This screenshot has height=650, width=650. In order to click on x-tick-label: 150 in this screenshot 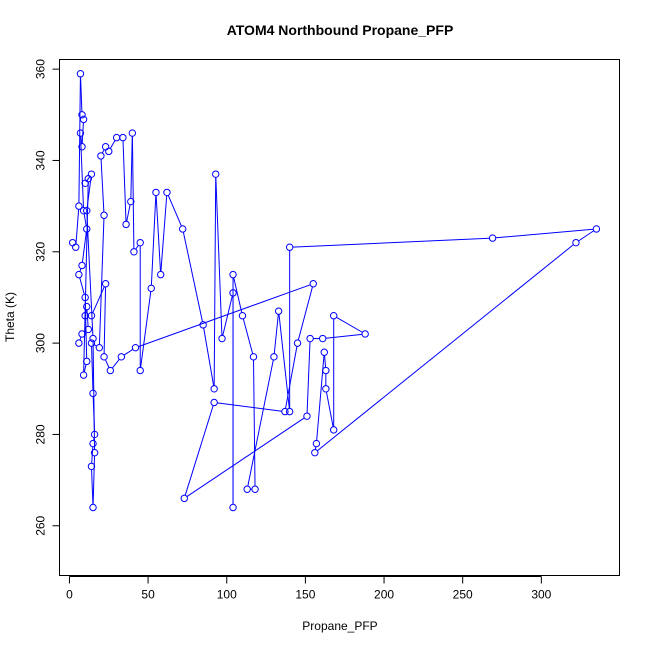, I will do `click(305, 595)`.